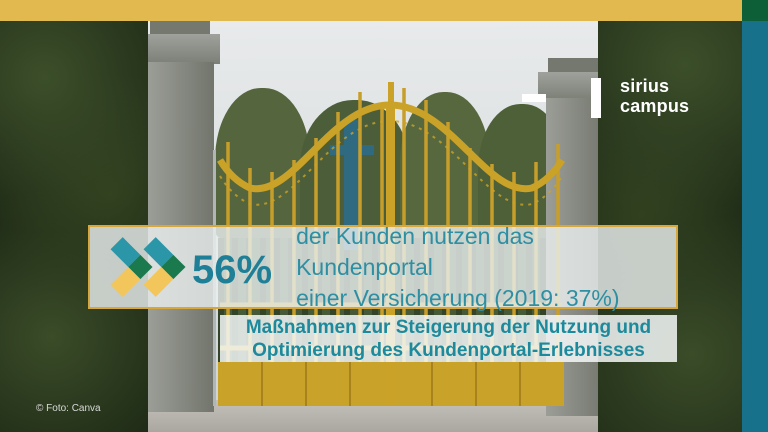  I want to click on stone-pillar-right, so click(576, 66).